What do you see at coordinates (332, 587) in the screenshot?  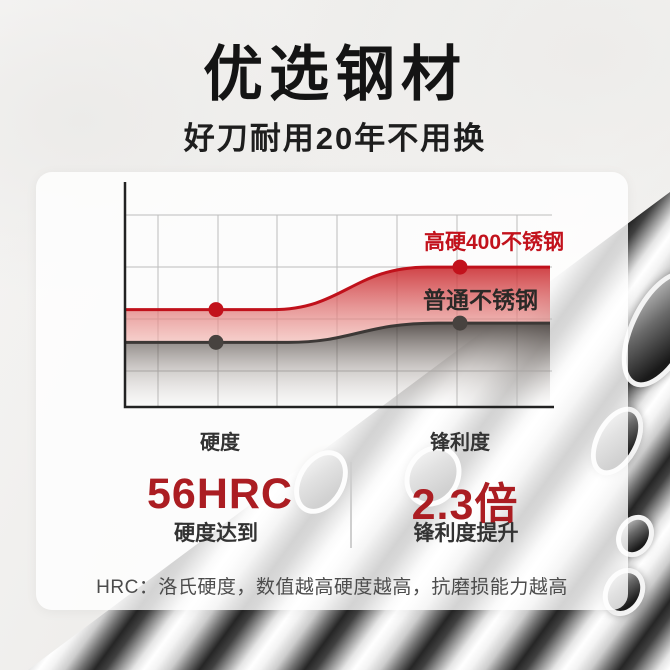 I see `hrc-footnote: HRC：洛氏硬度，数值越高硬度越高，抗磨损能力越高` at bounding box center [332, 587].